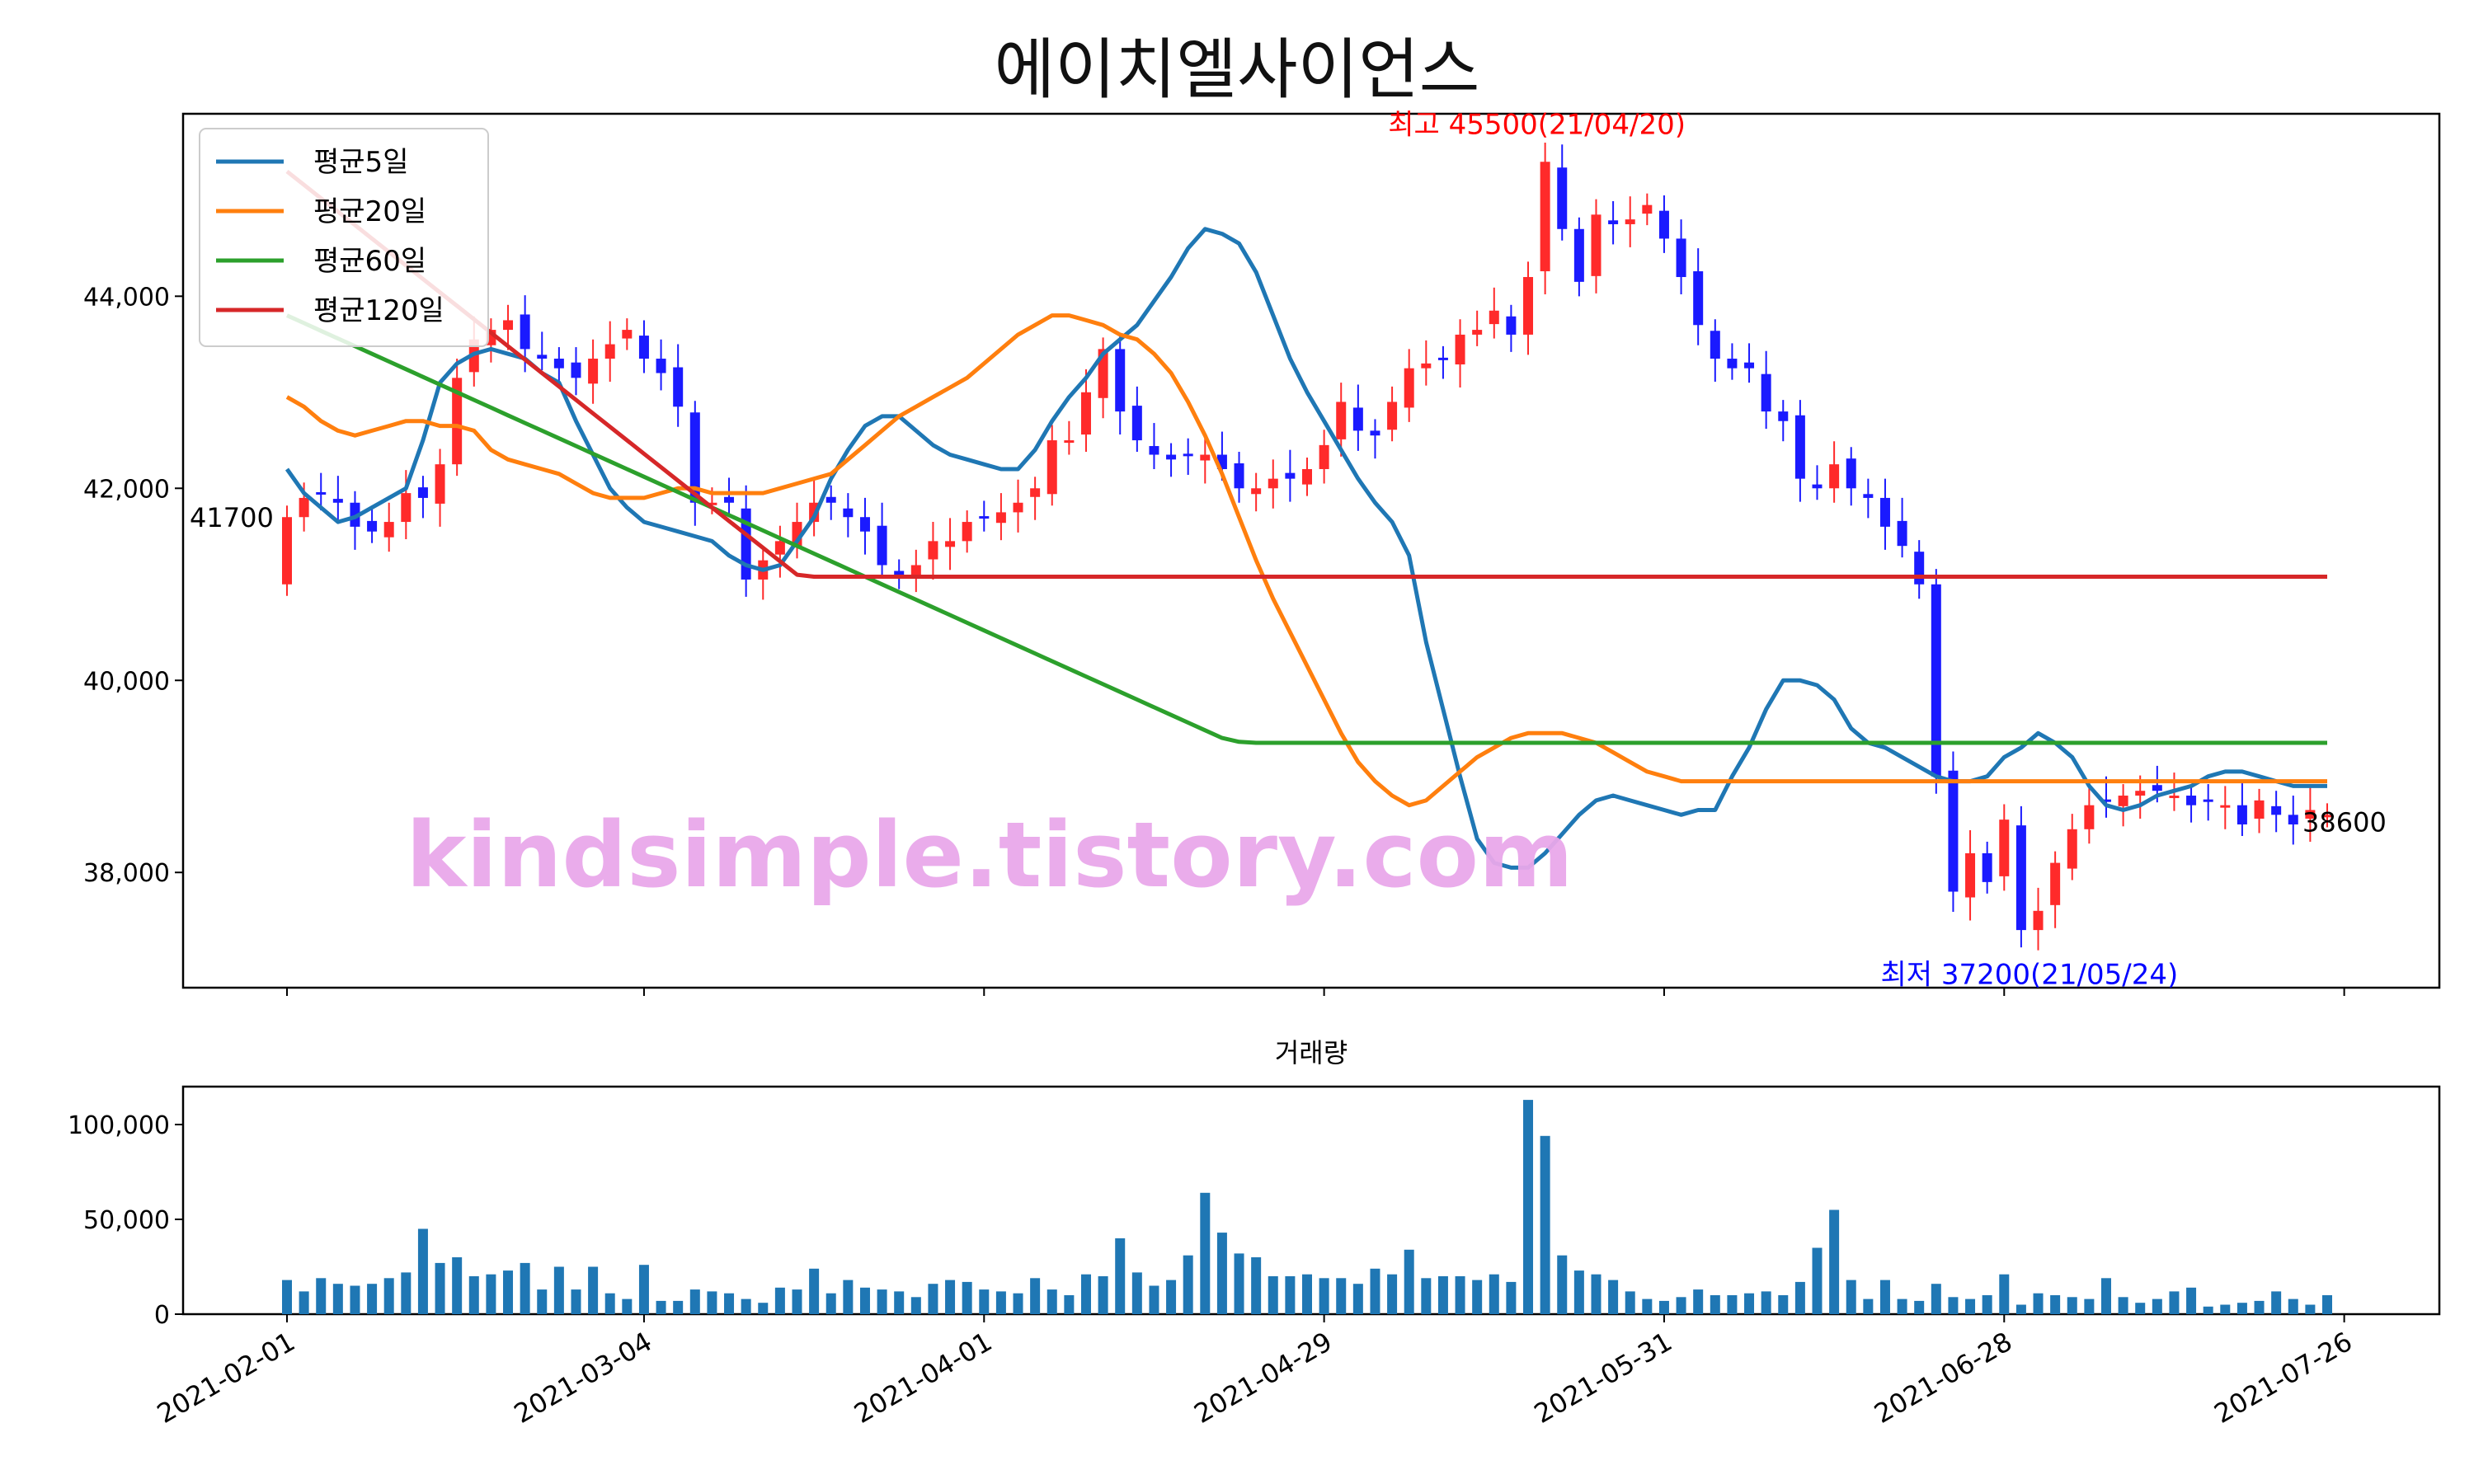 The height and width of the screenshot is (1484, 2474). What do you see at coordinates (989, 855) in the screenshot?
I see `watermark: kindsimple.tistory.com` at bounding box center [989, 855].